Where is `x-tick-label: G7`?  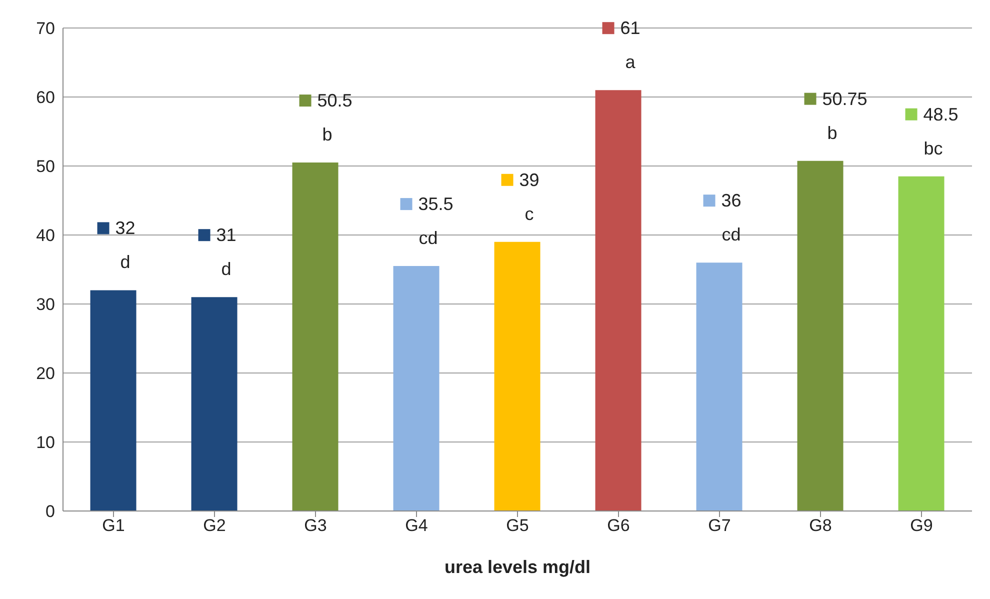
x-tick-label: G7 is located at coordinates (719, 526).